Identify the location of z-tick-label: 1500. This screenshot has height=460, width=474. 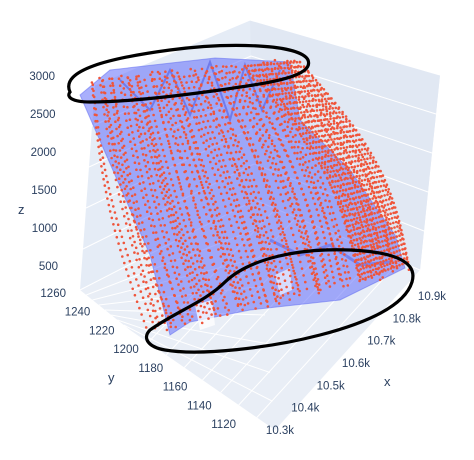
(44, 191).